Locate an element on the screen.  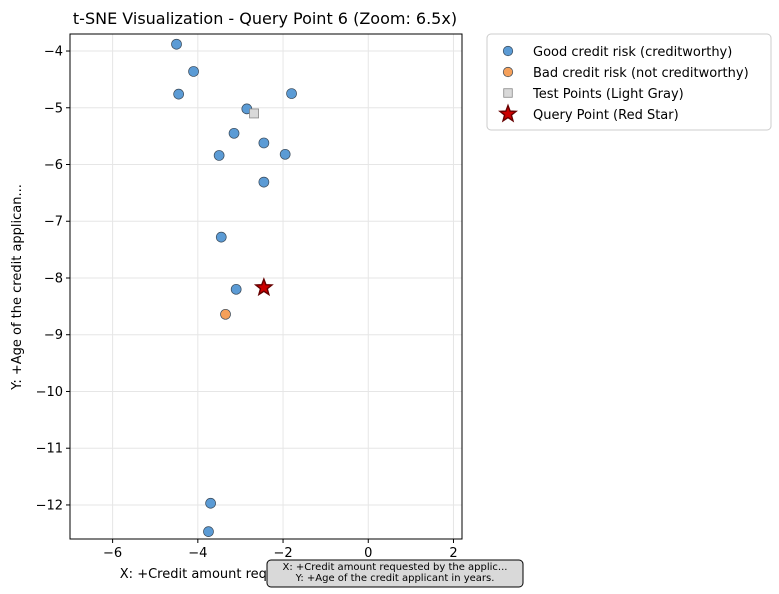
x-tick-label: 2 is located at coordinates (453, 553).